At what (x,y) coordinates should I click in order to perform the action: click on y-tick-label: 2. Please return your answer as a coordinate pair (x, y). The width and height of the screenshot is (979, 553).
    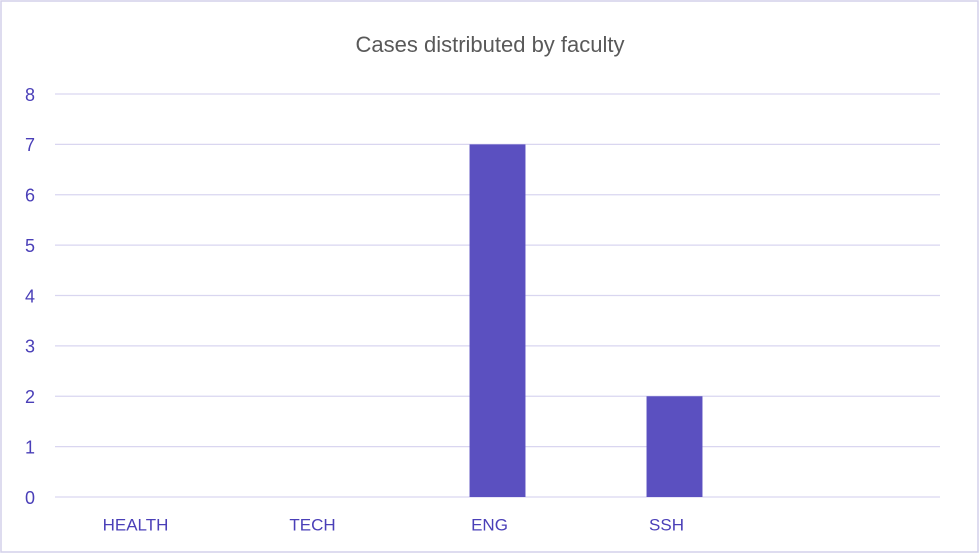
    Looking at the image, I should click on (30, 397).